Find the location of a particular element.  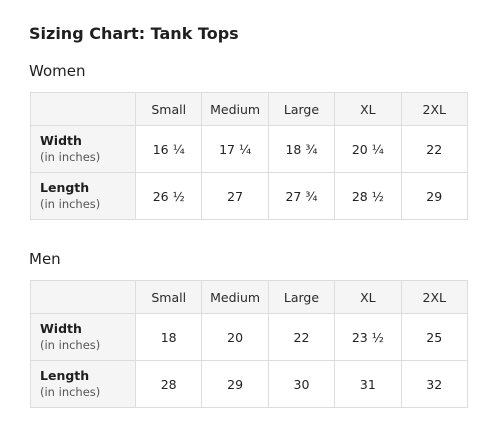

table-cell: 18 is located at coordinates (168, 337).